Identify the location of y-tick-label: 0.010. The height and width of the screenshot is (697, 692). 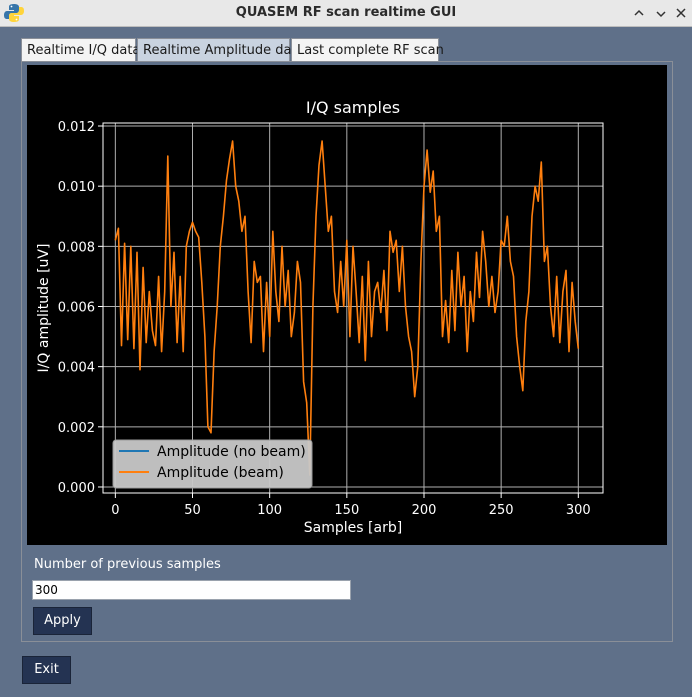
(76, 187).